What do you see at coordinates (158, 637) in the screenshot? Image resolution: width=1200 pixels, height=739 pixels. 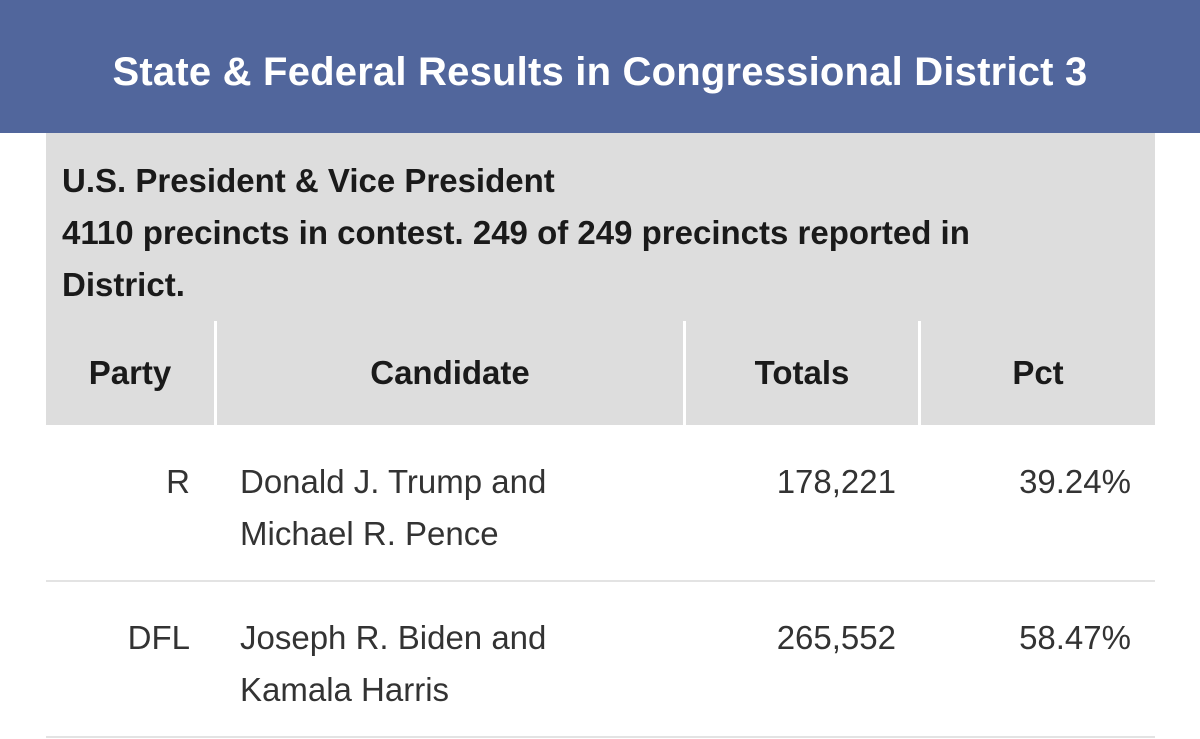 I see `party-cell: DFL` at bounding box center [158, 637].